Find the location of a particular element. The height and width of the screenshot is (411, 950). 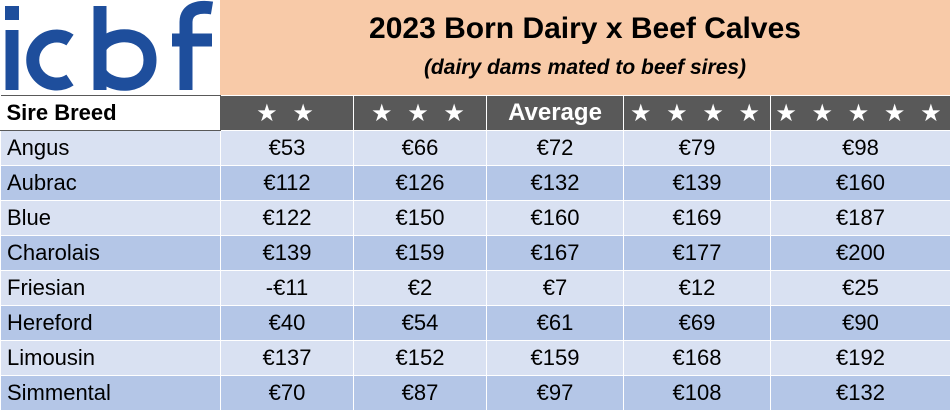

cell-two-star: €139 is located at coordinates (287, 253).